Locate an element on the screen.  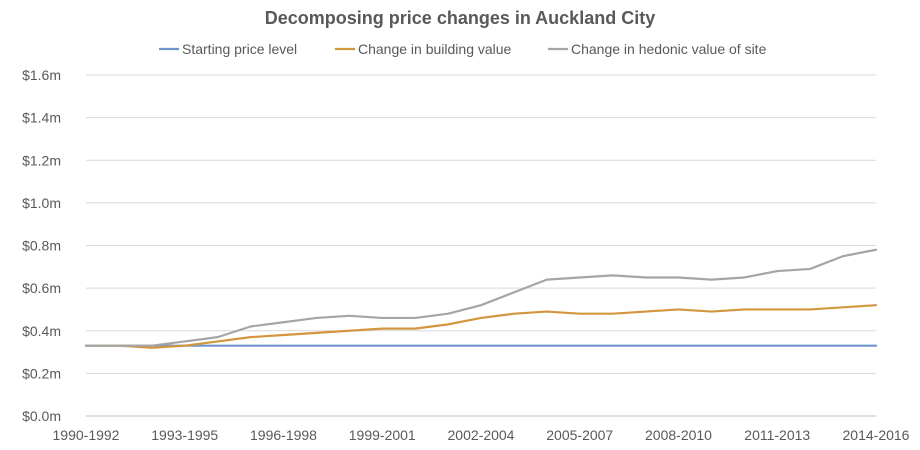
y-tick-label: $0.0m is located at coordinates (41, 416).